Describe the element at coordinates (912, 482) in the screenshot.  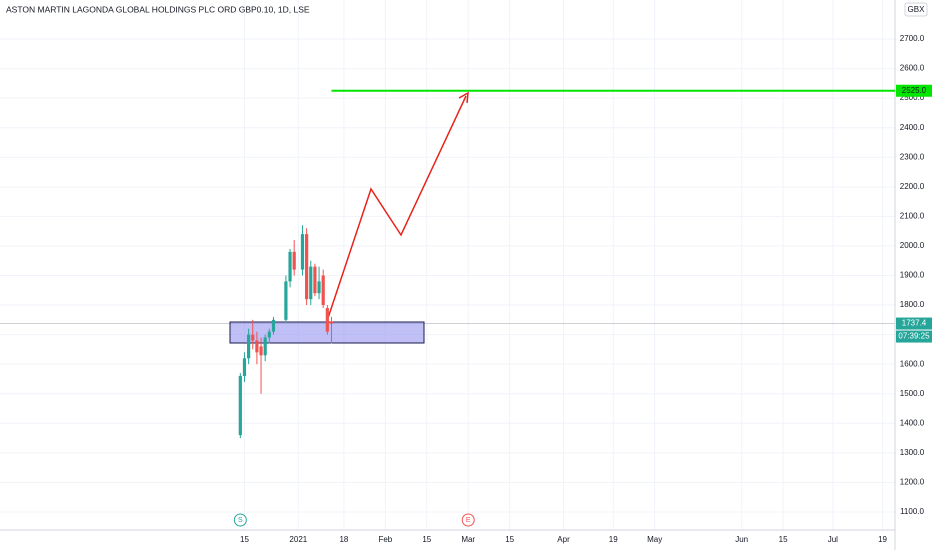
I see `y-tick-label: 1200.0` at that location.